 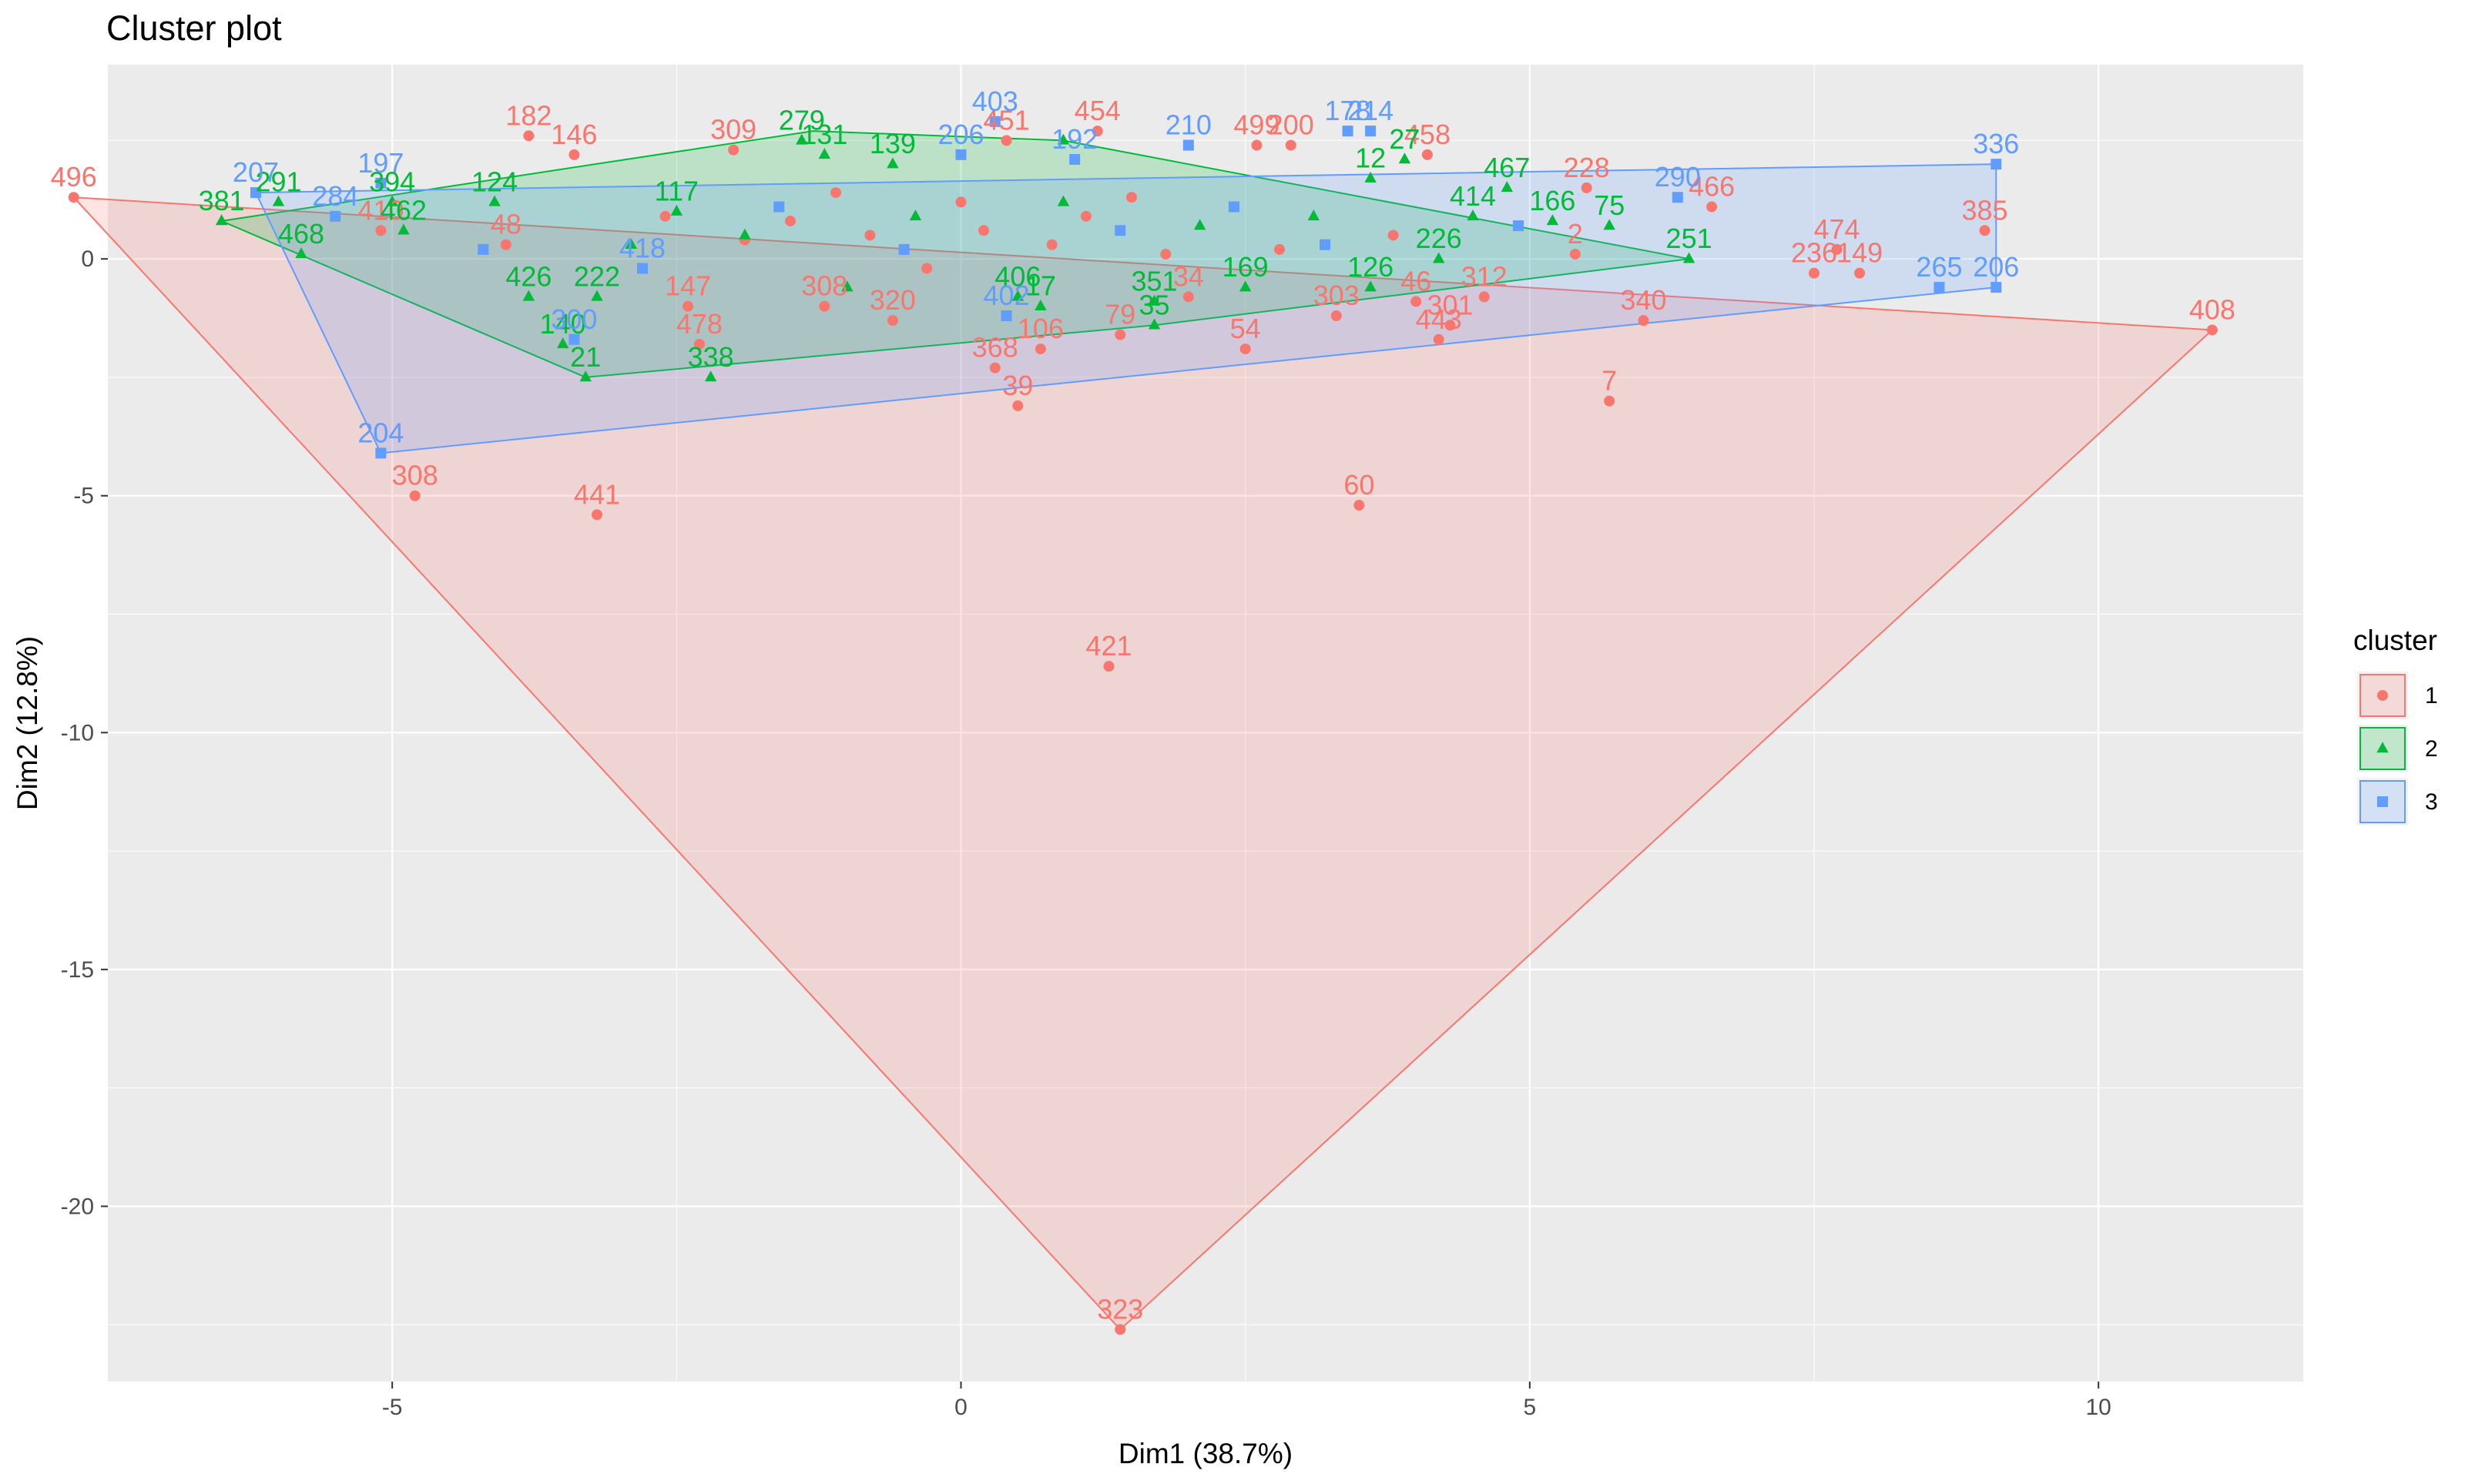 I want to click on point-label: 340, so click(x=1643, y=300).